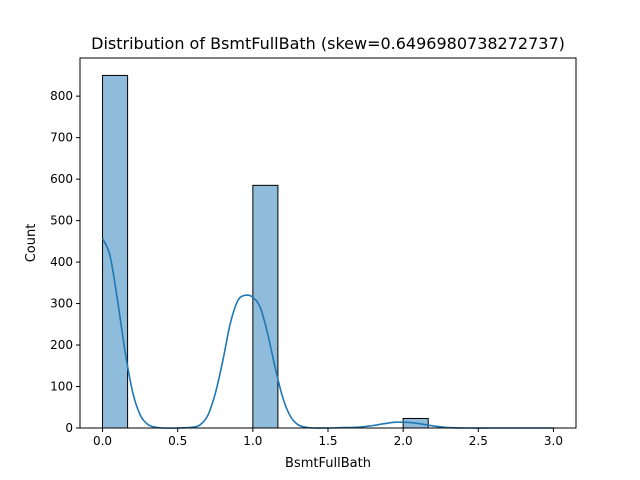 The height and width of the screenshot is (480, 640). What do you see at coordinates (177, 441) in the screenshot?
I see `x-tick-label-1: 0.5` at bounding box center [177, 441].